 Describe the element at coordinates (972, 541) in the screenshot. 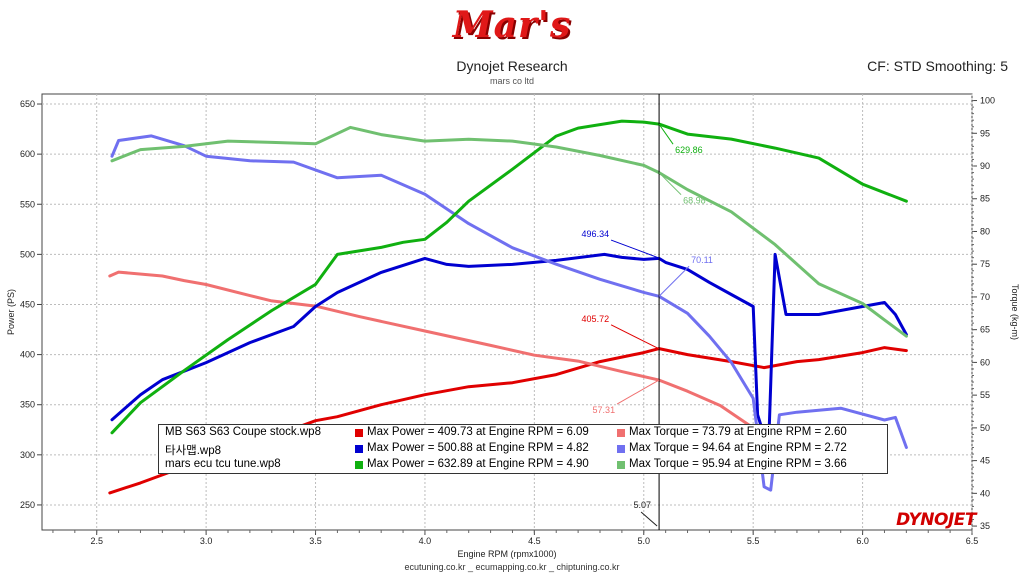

I see `x-tick-label: 6.5` at that location.